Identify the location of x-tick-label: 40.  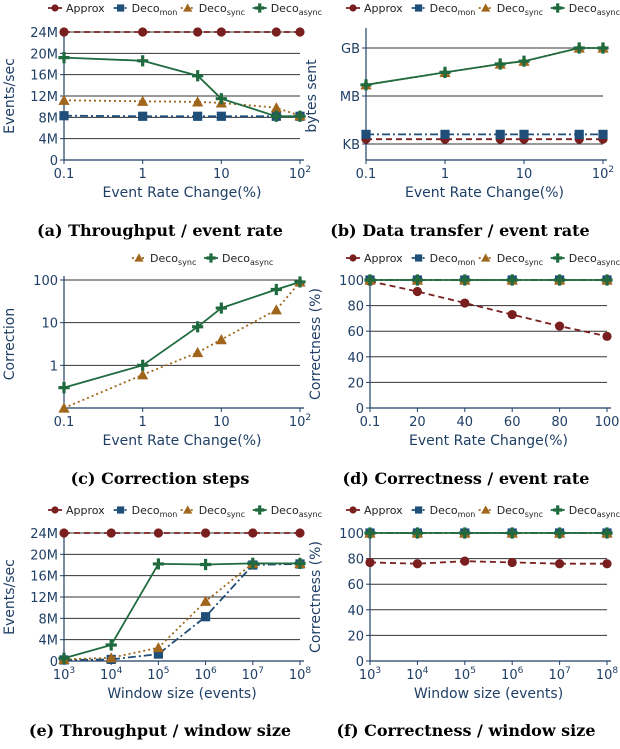
(465, 422).